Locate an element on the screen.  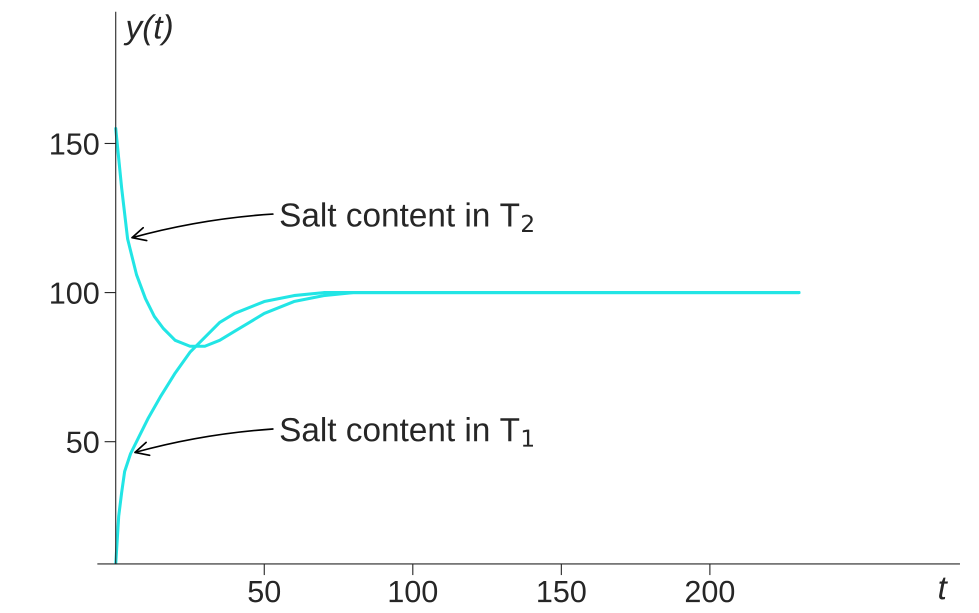
y-axis-title: y(t) is located at coordinates (148, 30).